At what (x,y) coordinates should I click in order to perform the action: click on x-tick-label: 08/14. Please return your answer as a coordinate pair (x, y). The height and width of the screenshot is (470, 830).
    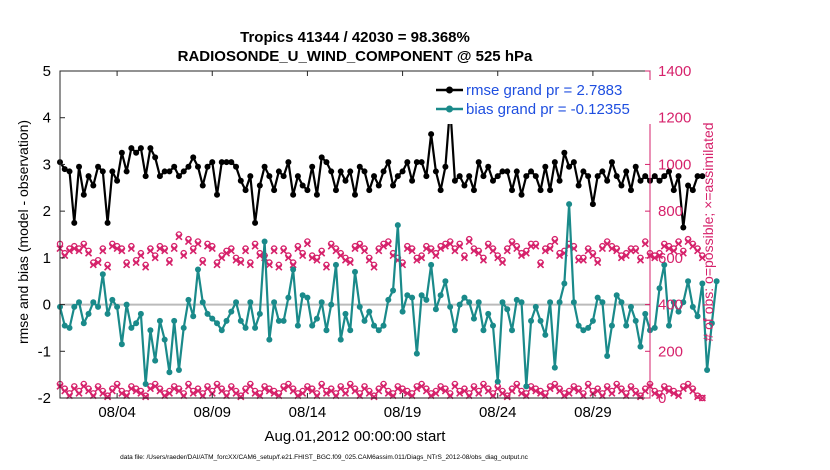
    Looking at the image, I should click on (308, 412).